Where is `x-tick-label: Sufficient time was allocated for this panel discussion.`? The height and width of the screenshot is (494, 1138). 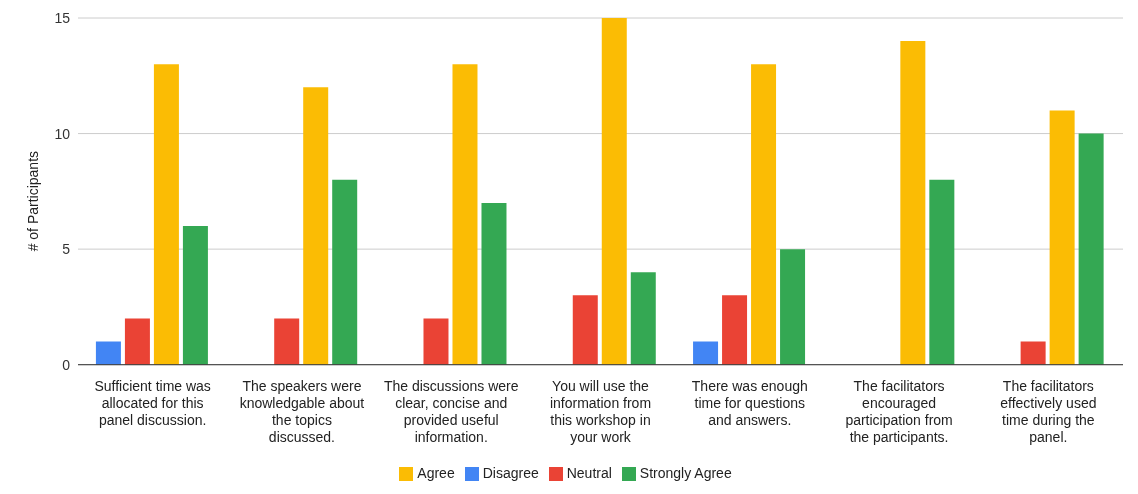
x-tick-label: Sufficient time was allocated for this panel discussion. is located at coordinates (152, 402).